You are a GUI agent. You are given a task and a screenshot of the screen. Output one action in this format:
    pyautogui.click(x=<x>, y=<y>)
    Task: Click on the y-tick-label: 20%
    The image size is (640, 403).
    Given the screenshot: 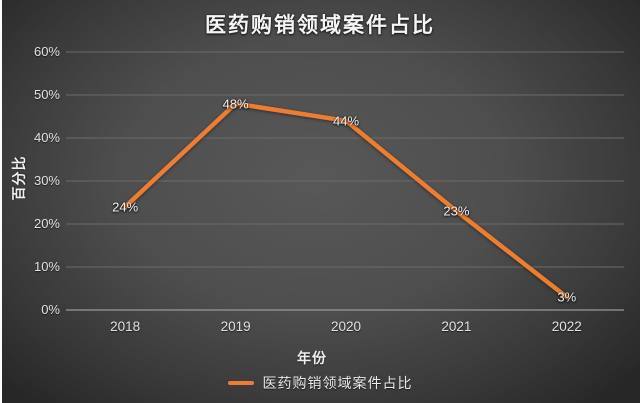 What is the action you would take?
    pyautogui.click(x=46, y=223)
    